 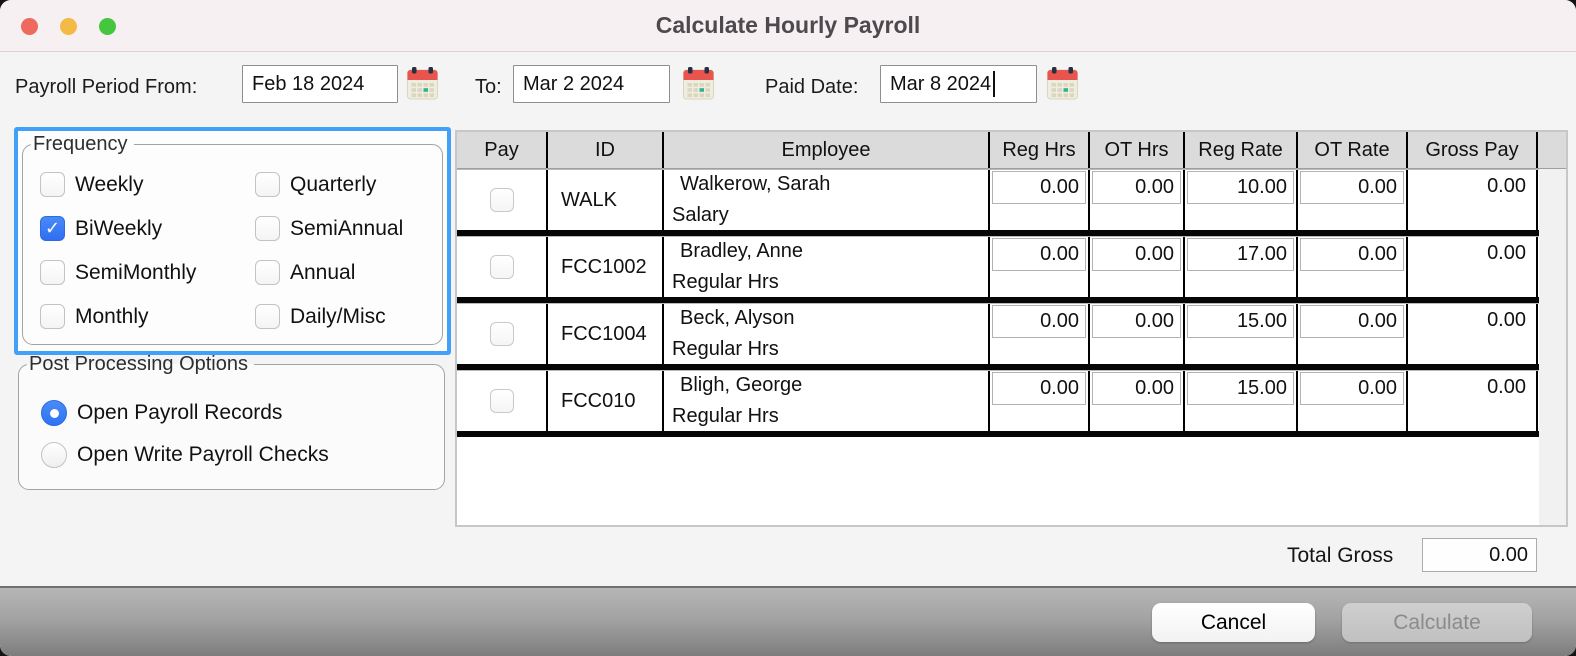 I want to click on cancel-button: Cancel, so click(x=1233, y=622).